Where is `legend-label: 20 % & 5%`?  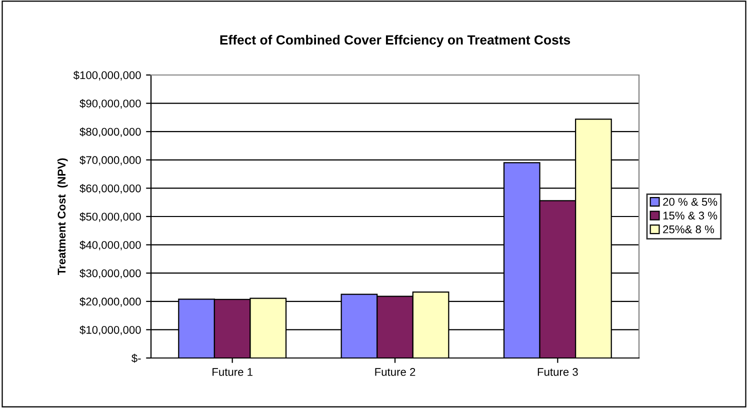 legend-label: 20 % & 5% is located at coordinates (690, 202).